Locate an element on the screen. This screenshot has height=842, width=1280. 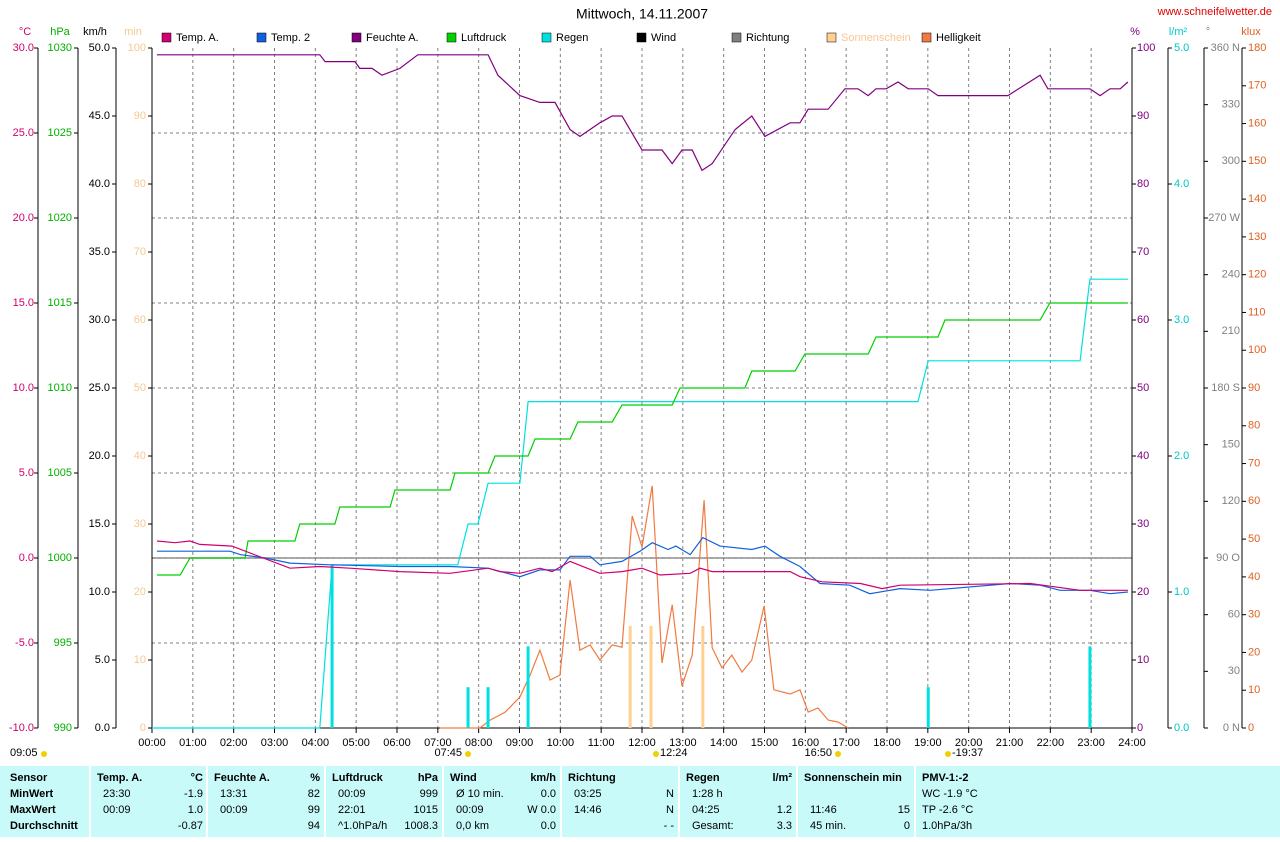
table-cell: 1.0hPa/3h is located at coordinates (947, 826).